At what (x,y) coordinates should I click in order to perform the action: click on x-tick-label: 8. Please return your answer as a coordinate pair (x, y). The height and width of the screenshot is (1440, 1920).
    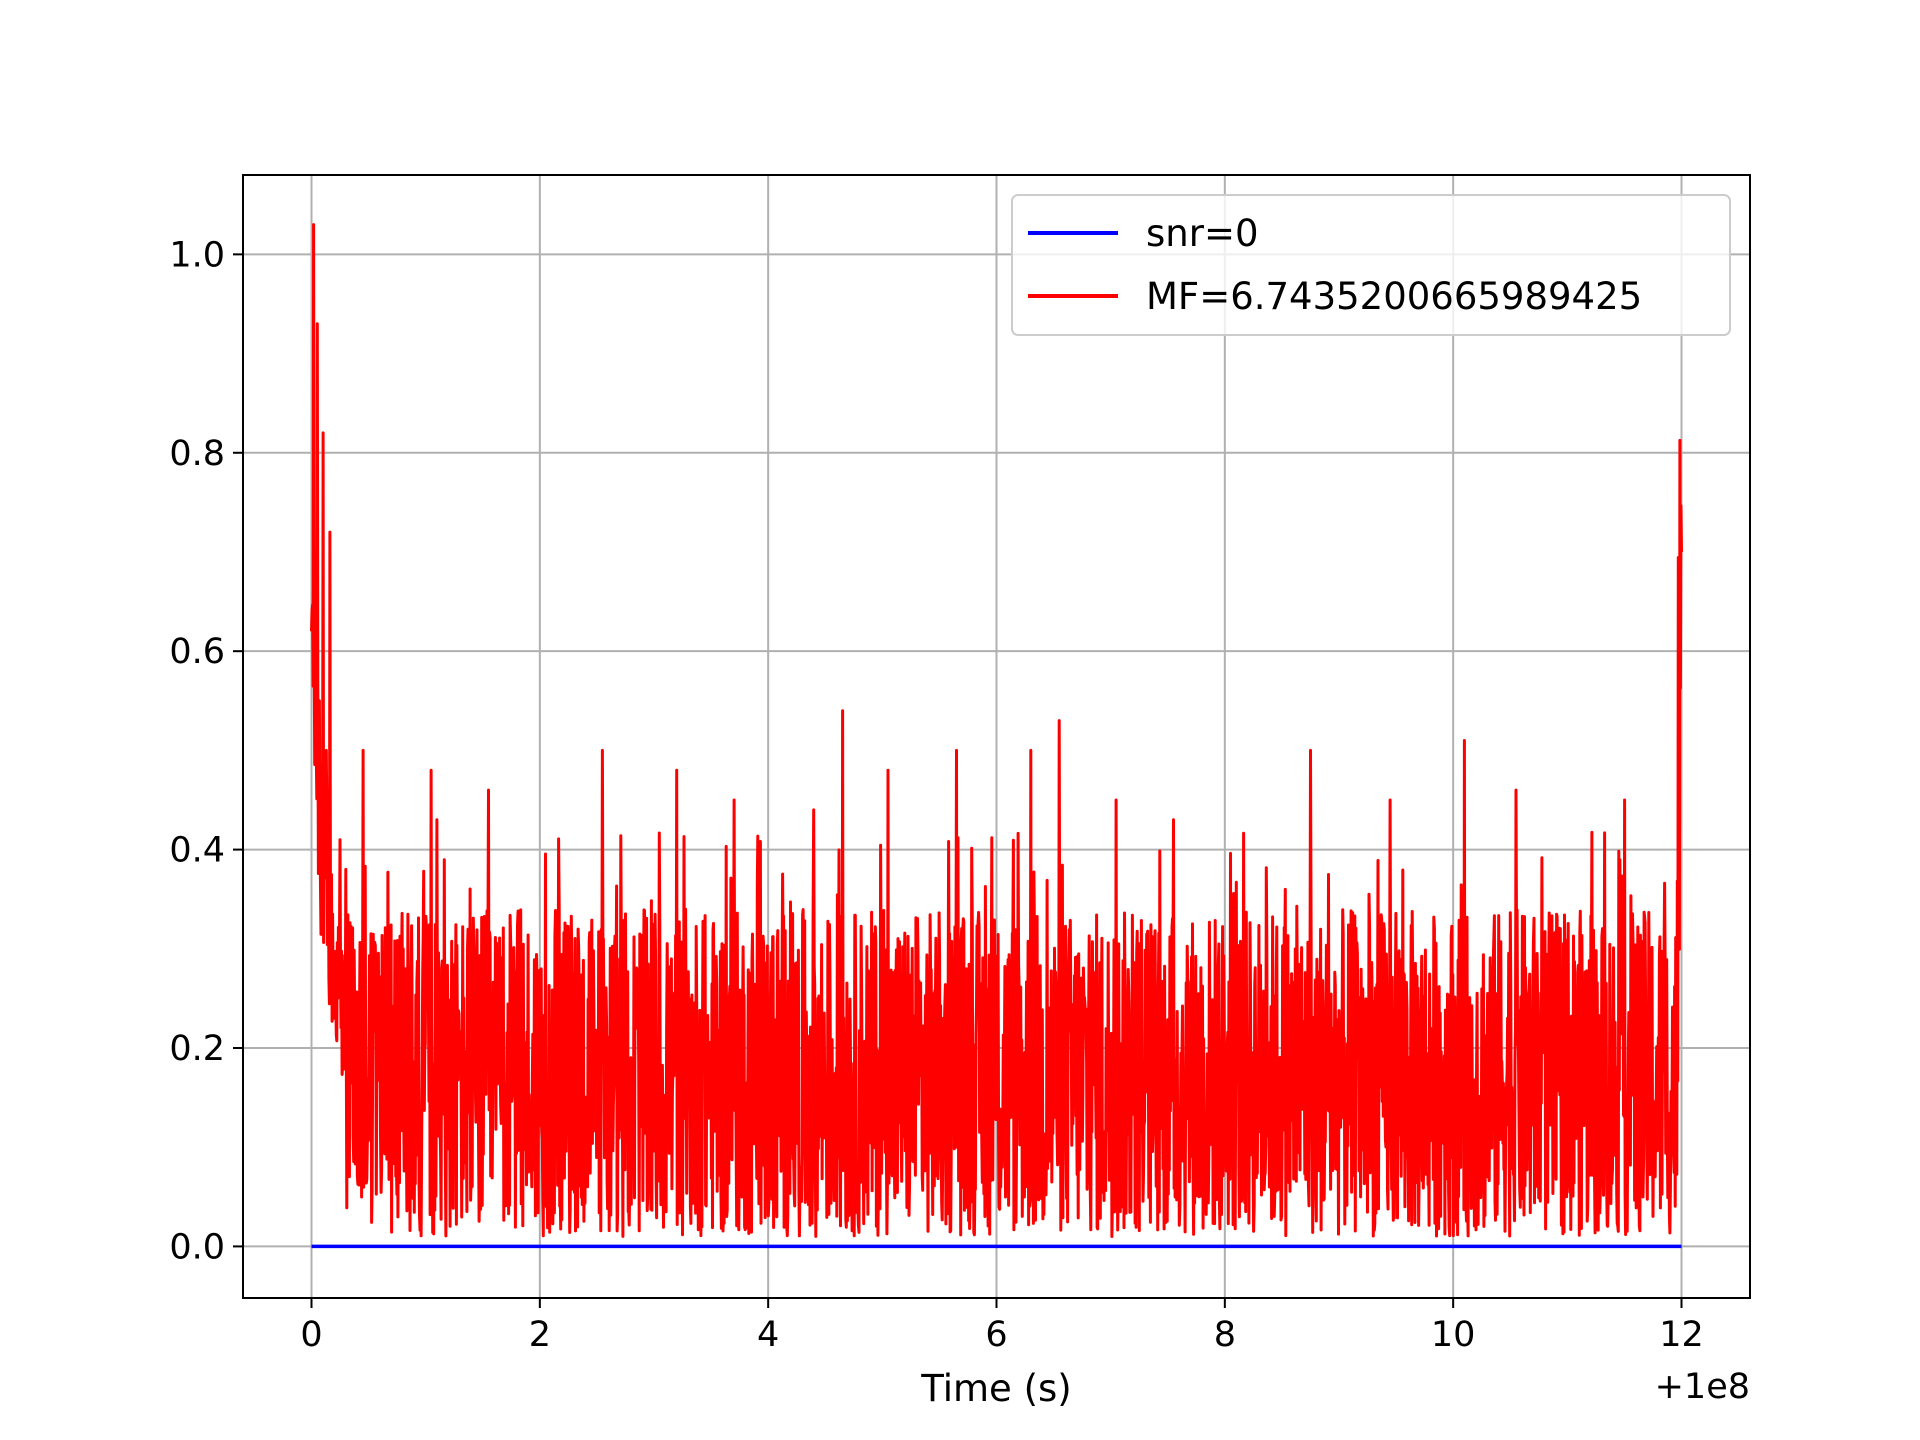
    Looking at the image, I should click on (1225, 1335).